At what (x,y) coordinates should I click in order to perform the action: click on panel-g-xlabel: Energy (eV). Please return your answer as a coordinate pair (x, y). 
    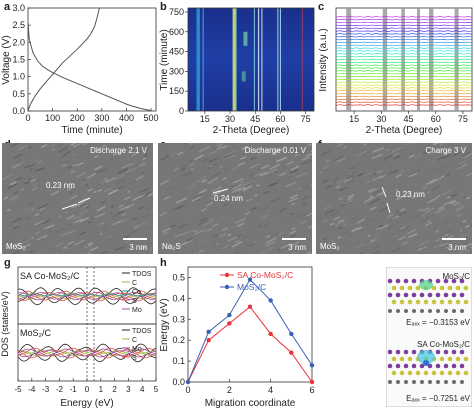
    Looking at the image, I should click on (86, 403).